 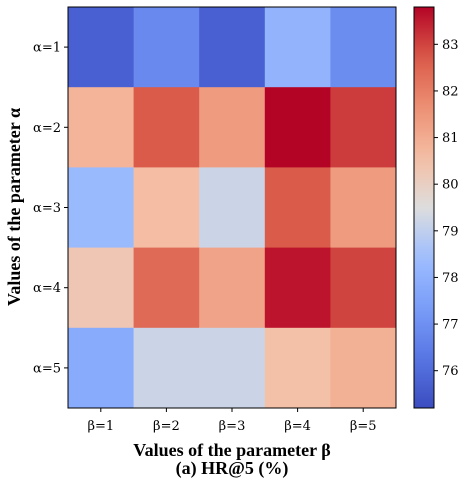 I want to click on y-tick-label: α=5, so click(x=47, y=368).